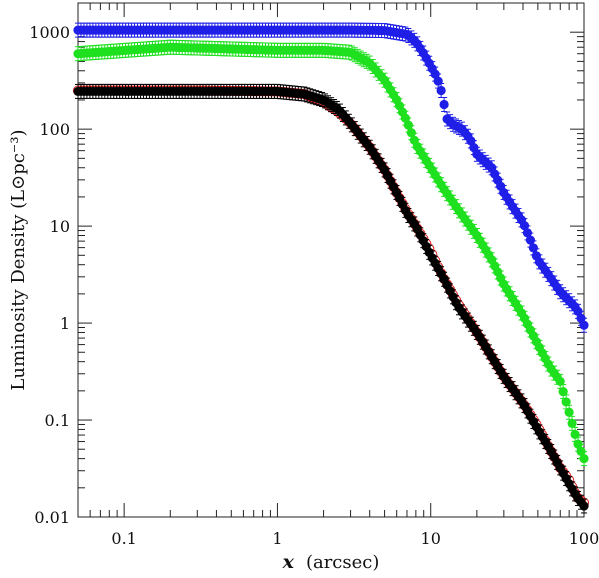 This screenshot has width=599, height=578. I want to click on y-tick-label: 1, so click(65, 323).